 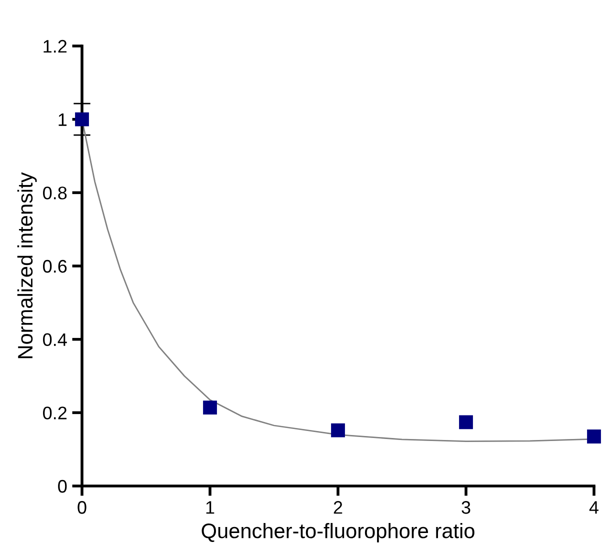 I want to click on x-tick-label: 1, so click(x=210, y=507).